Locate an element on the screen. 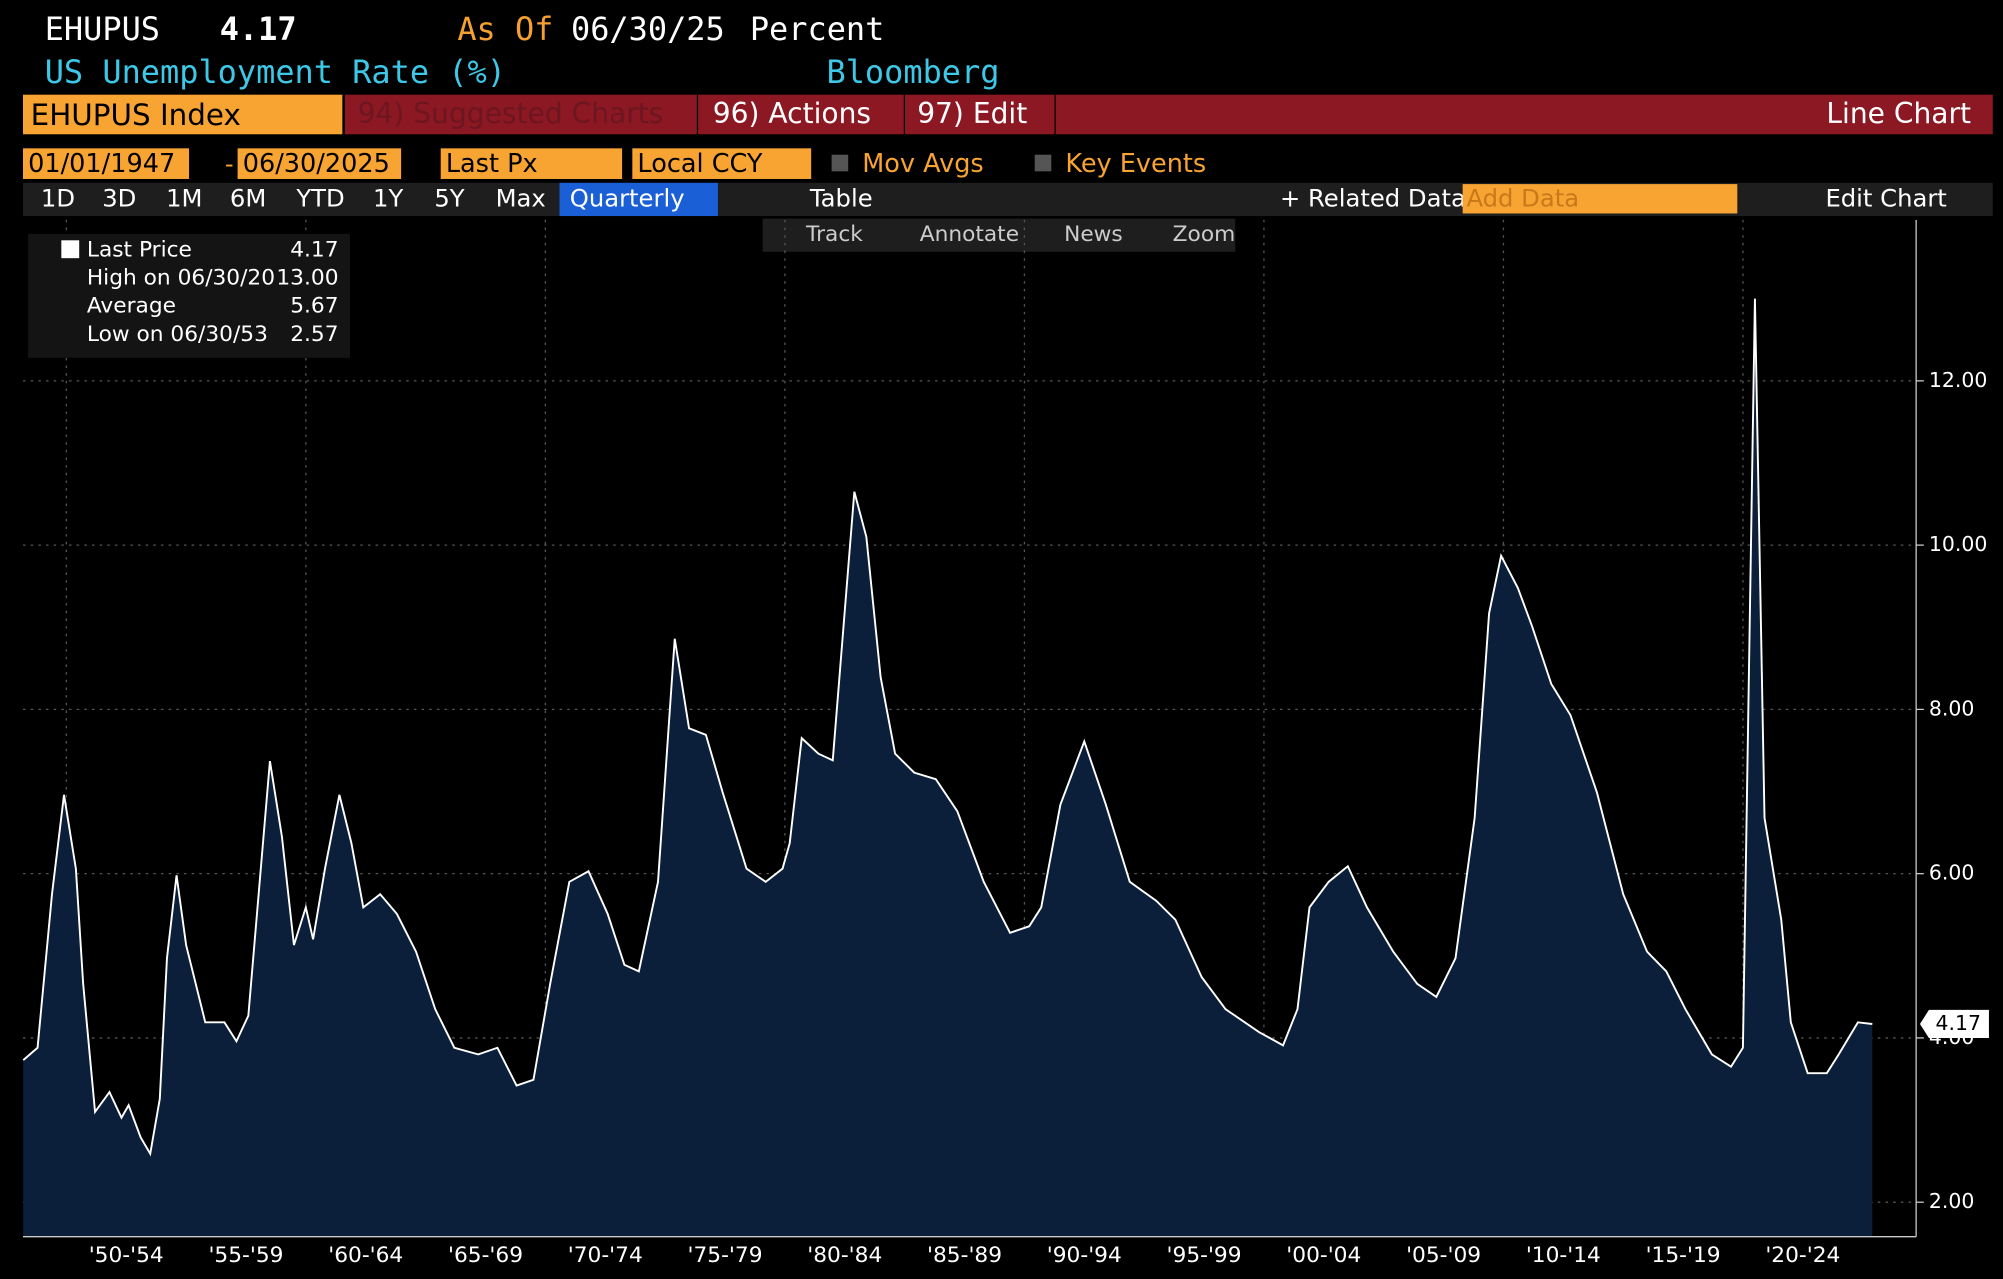 The image size is (2003, 1279). range-button: 5Y is located at coordinates (449, 197).